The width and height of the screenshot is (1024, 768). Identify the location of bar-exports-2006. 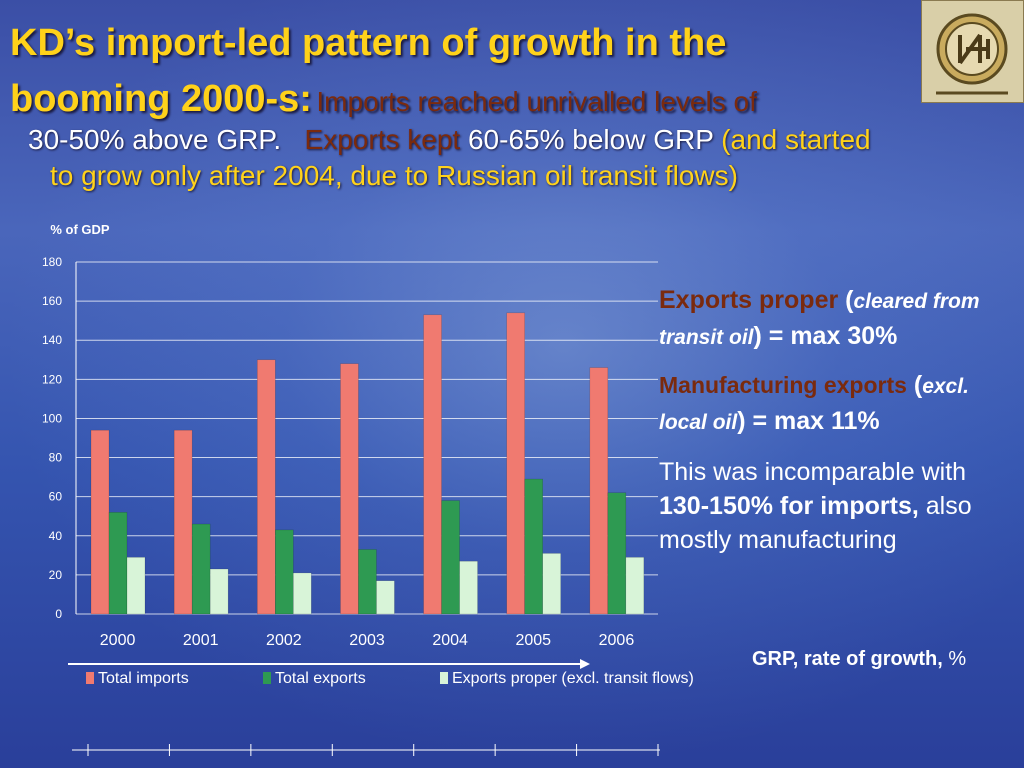
(617, 553).